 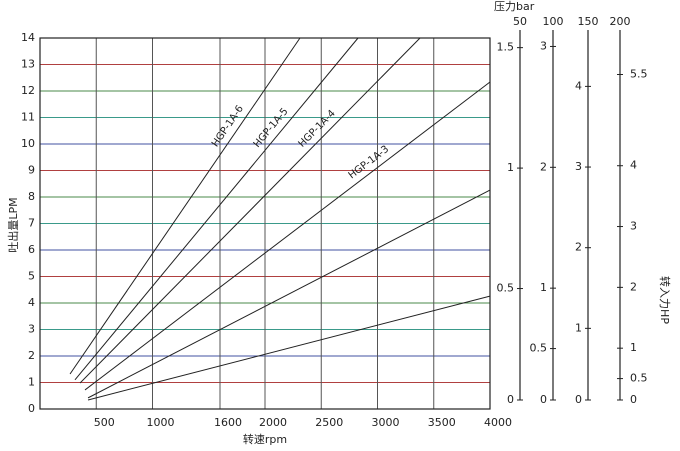 I want to click on y-tick-label: 5, so click(x=31, y=276).